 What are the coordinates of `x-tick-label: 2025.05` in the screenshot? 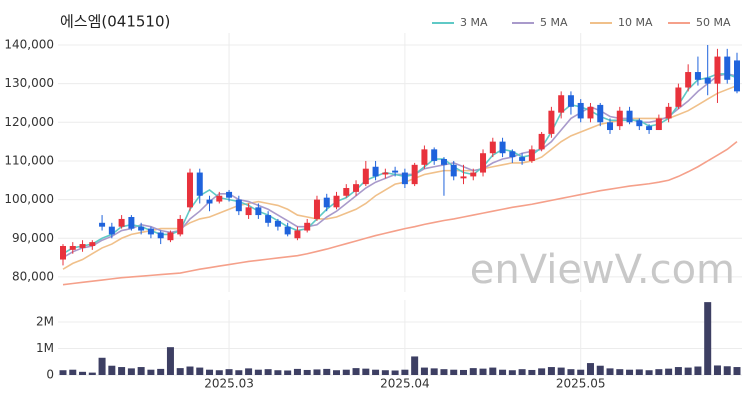 It's located at (581, 384).